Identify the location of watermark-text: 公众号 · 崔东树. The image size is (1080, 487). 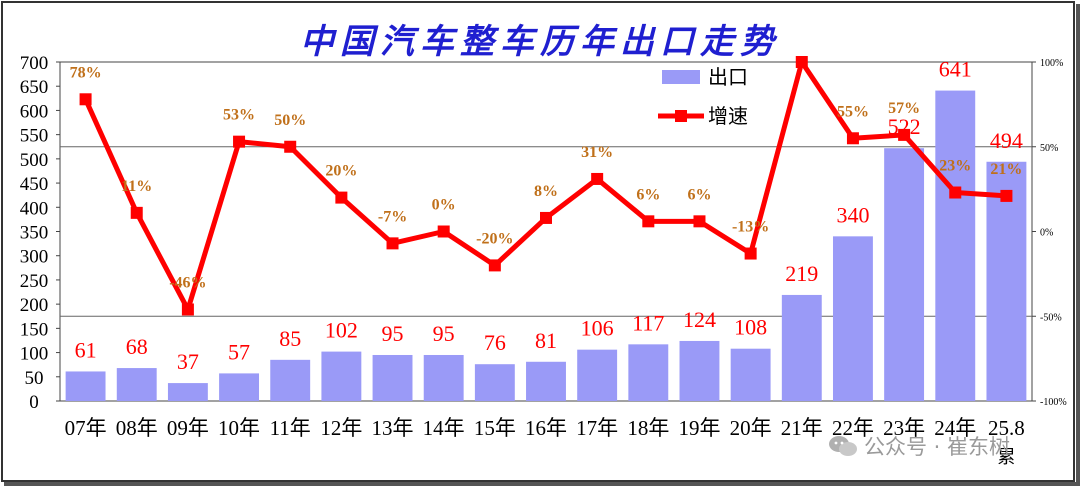
(937, 447).